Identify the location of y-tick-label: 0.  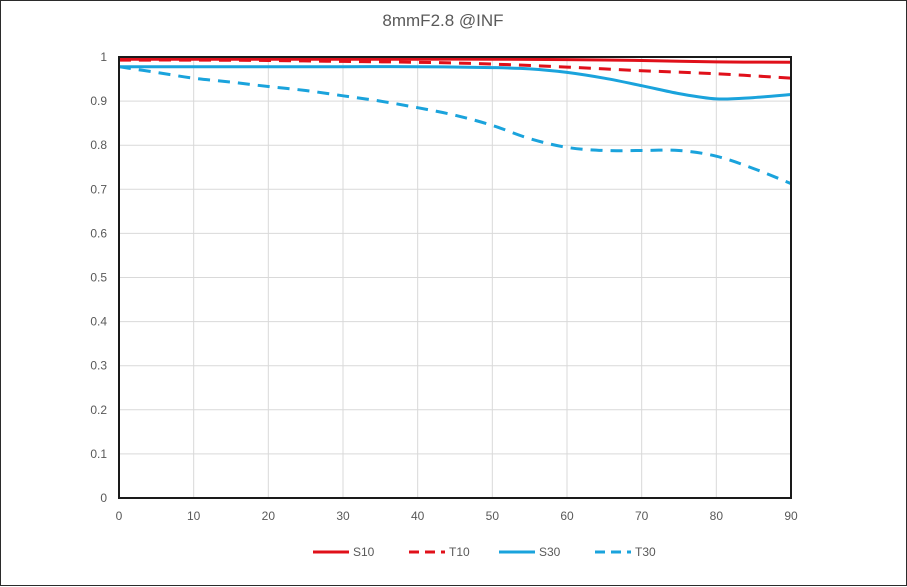
(103, 498).